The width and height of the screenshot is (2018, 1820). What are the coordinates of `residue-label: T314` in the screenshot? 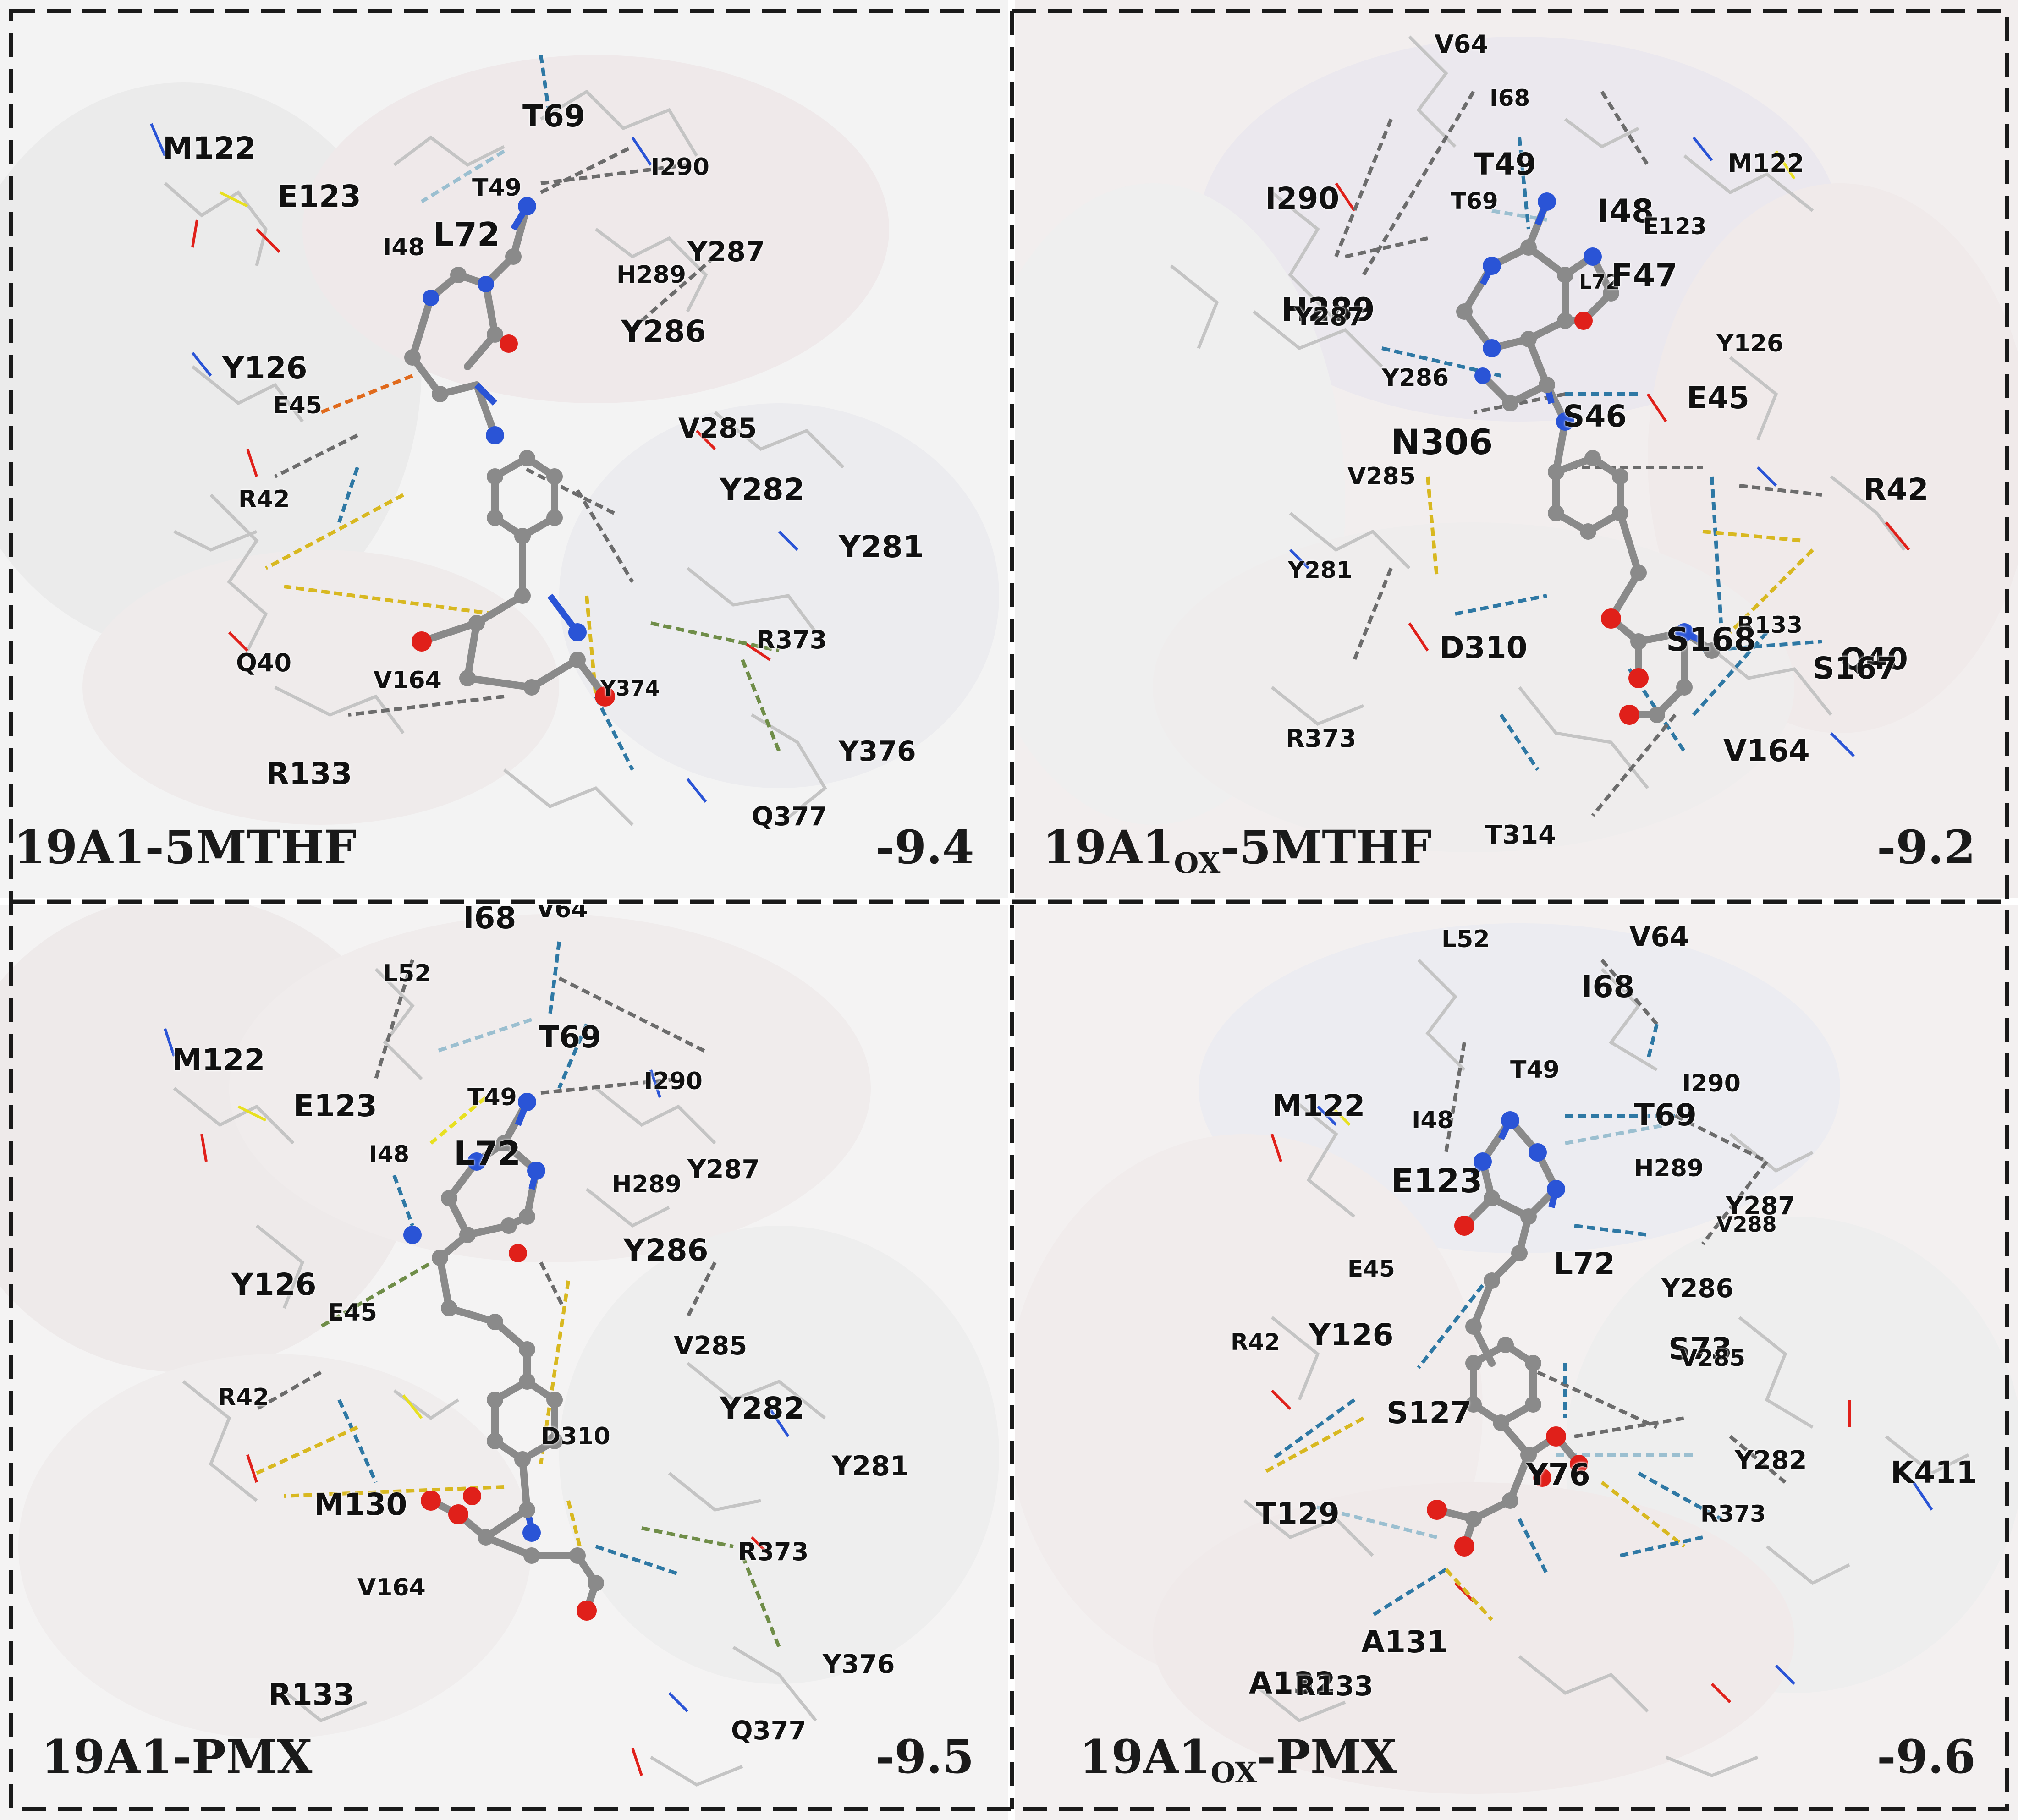 It's located at (1520, 835).